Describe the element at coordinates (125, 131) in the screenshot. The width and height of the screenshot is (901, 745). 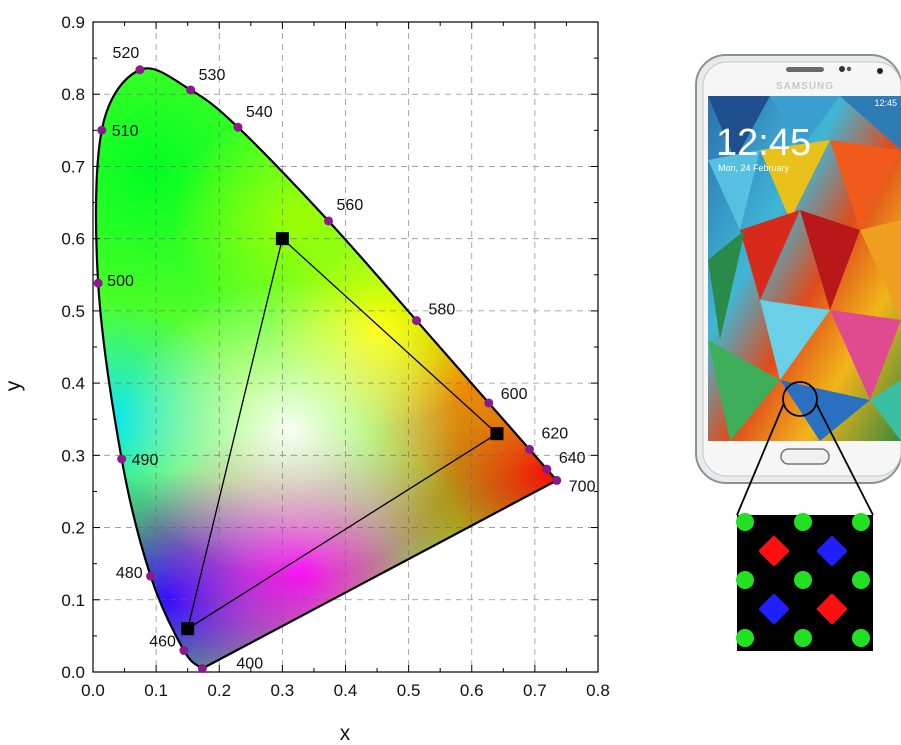
I see `wavelength-label: 510` at that location.